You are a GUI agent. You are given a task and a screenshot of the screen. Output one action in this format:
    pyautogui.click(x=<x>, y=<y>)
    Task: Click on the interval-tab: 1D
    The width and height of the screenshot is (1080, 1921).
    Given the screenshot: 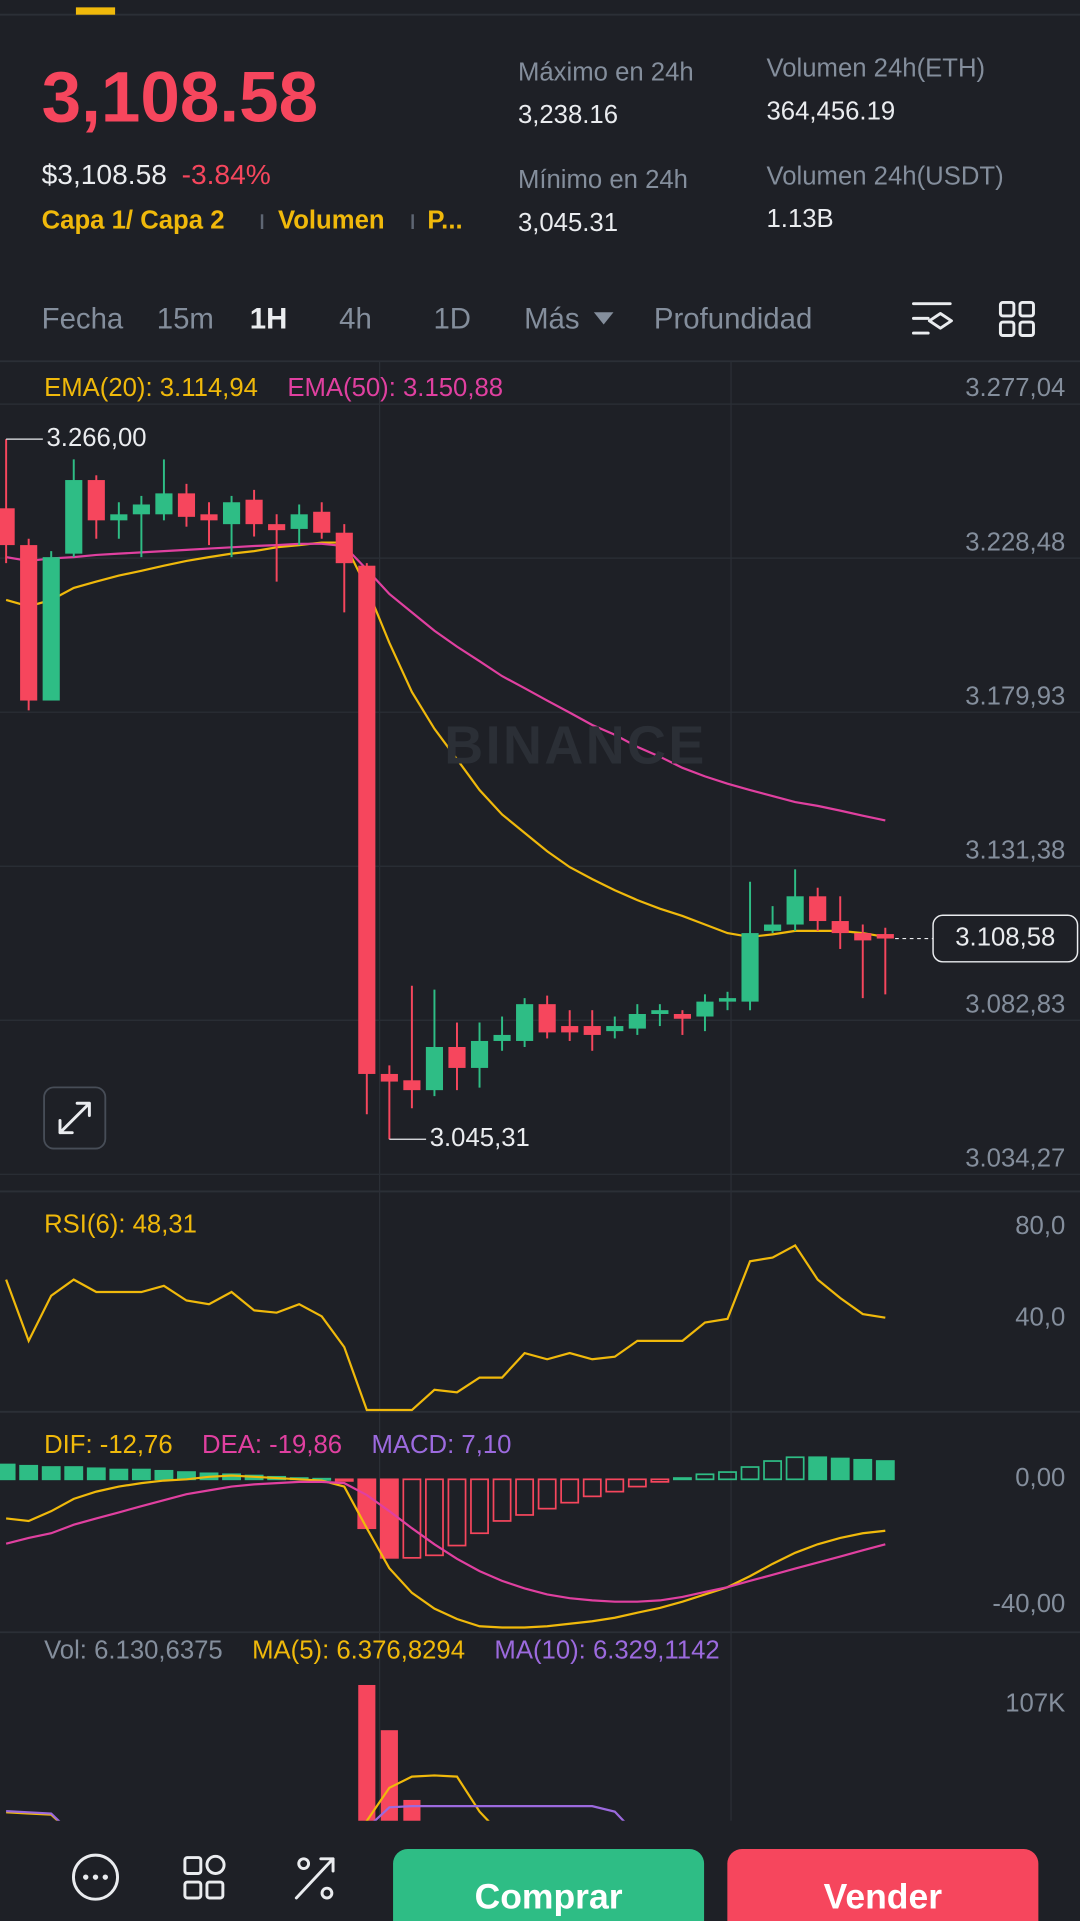 What is the action you would take?
    pyautogui.click(x=452, y=319)
    